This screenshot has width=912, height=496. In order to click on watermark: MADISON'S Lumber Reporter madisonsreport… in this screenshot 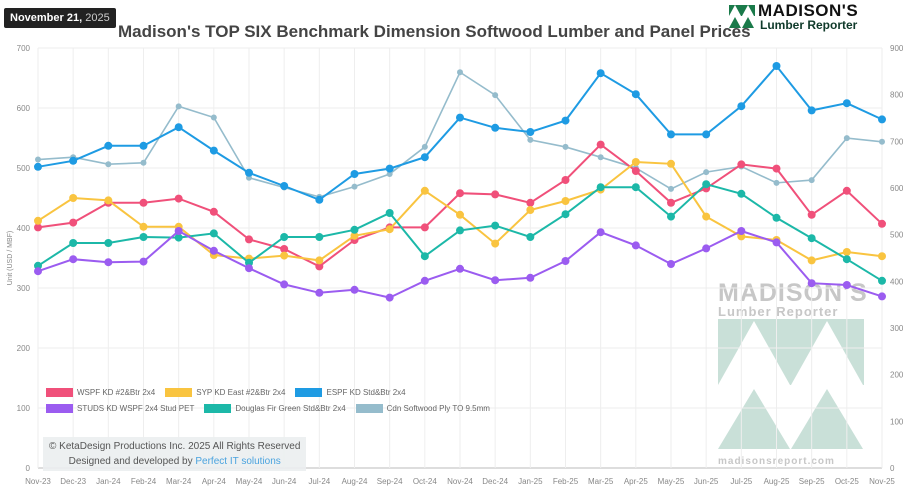, I will do `click(792, 374)`.